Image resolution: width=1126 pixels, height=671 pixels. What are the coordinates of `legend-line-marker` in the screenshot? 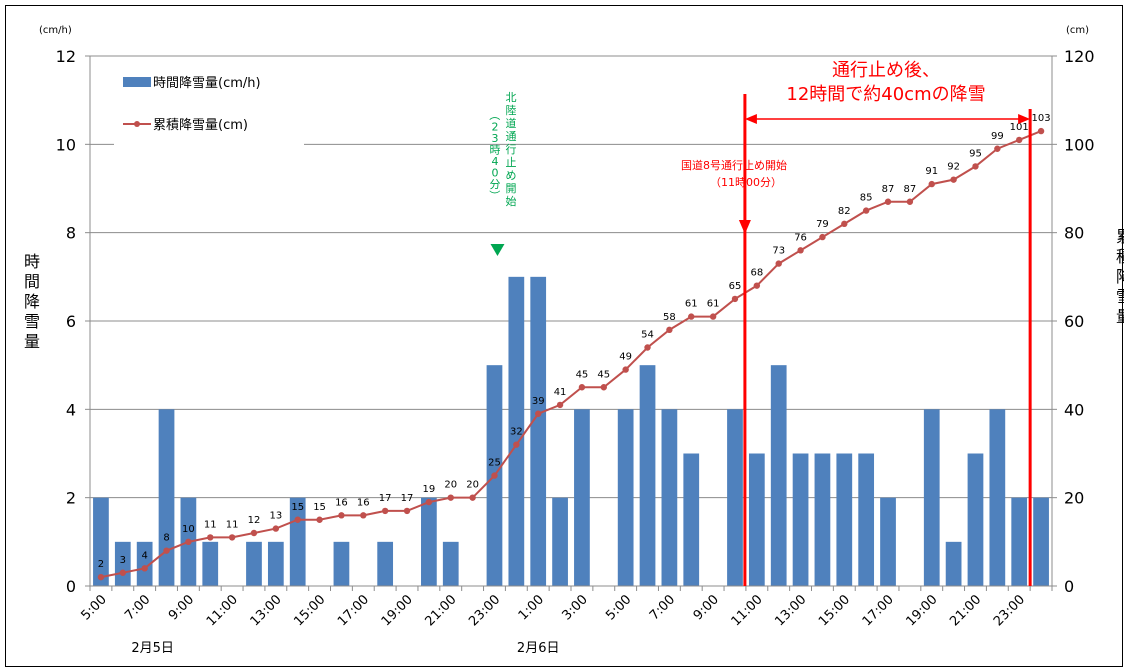 It's located at (137, 124).